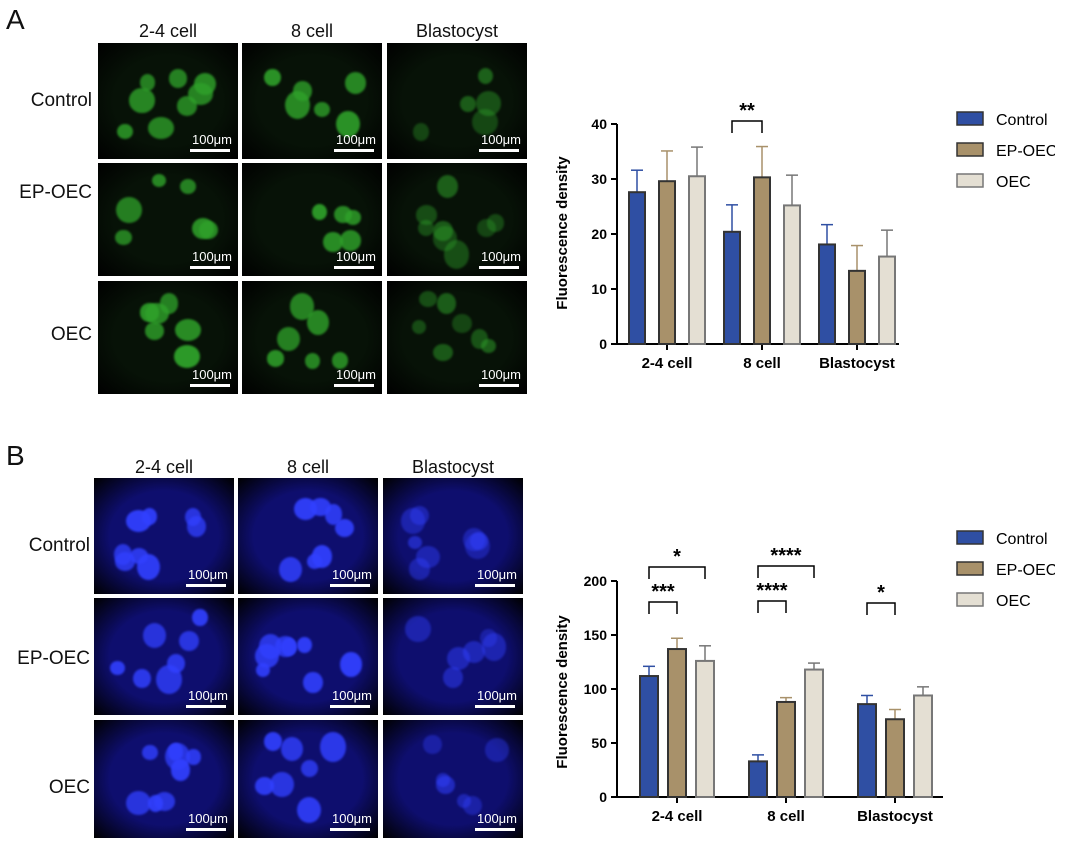 The height and width of the screenshot is (841, 1065). Describe the element at coordinates (970, 568) in the screenshot. I see `legend-swatch-ep-oec` at that location.